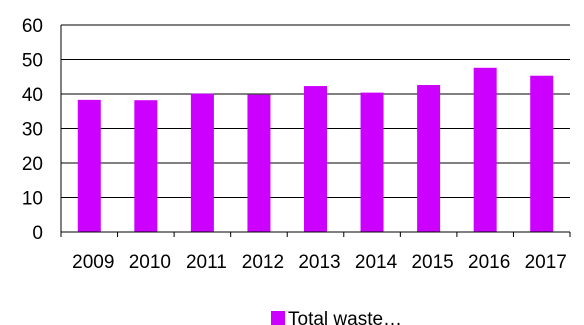  Describe the element at coordinates (150, 262) in the screenshot. I see `x-tick-label-2010: 2010` at that location.